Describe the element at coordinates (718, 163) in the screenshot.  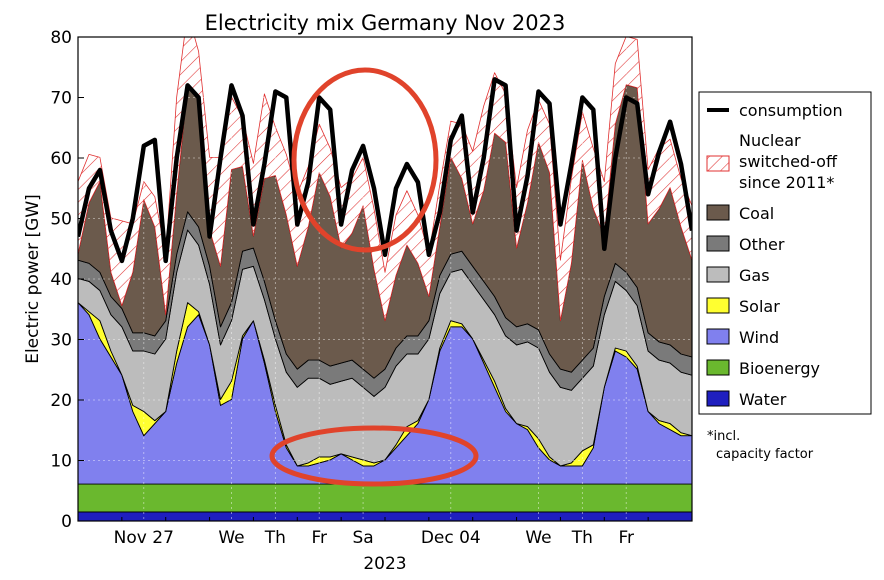
I see `legend-swatch-nuclear` at that location.